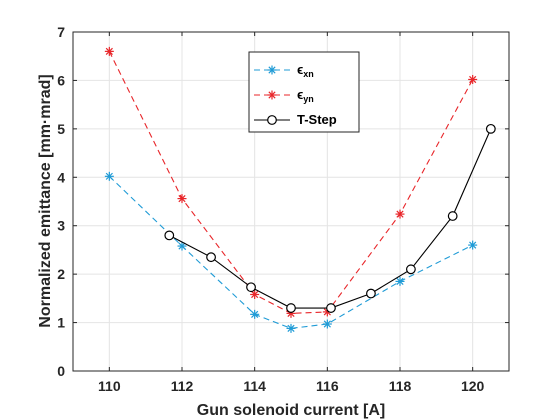 The image size is (560, 420). Describe the element at coordinates (254, 386) in the screenshot. I see `x-tick-label: 114` at that location.